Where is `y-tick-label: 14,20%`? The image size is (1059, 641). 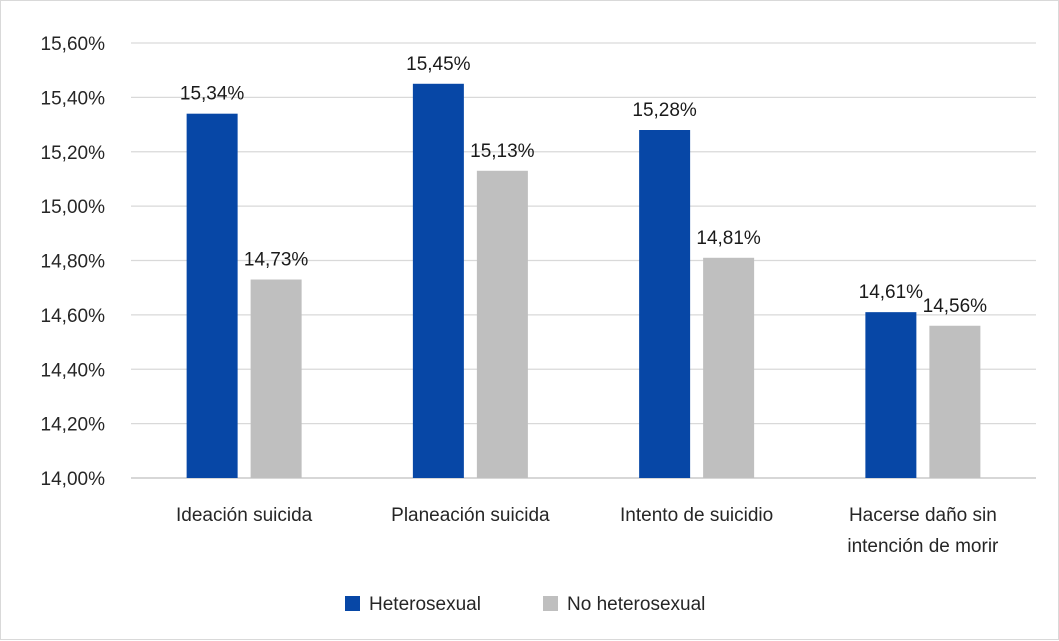 y-tick-label: 14,20% is located at coordinates (73, 425).